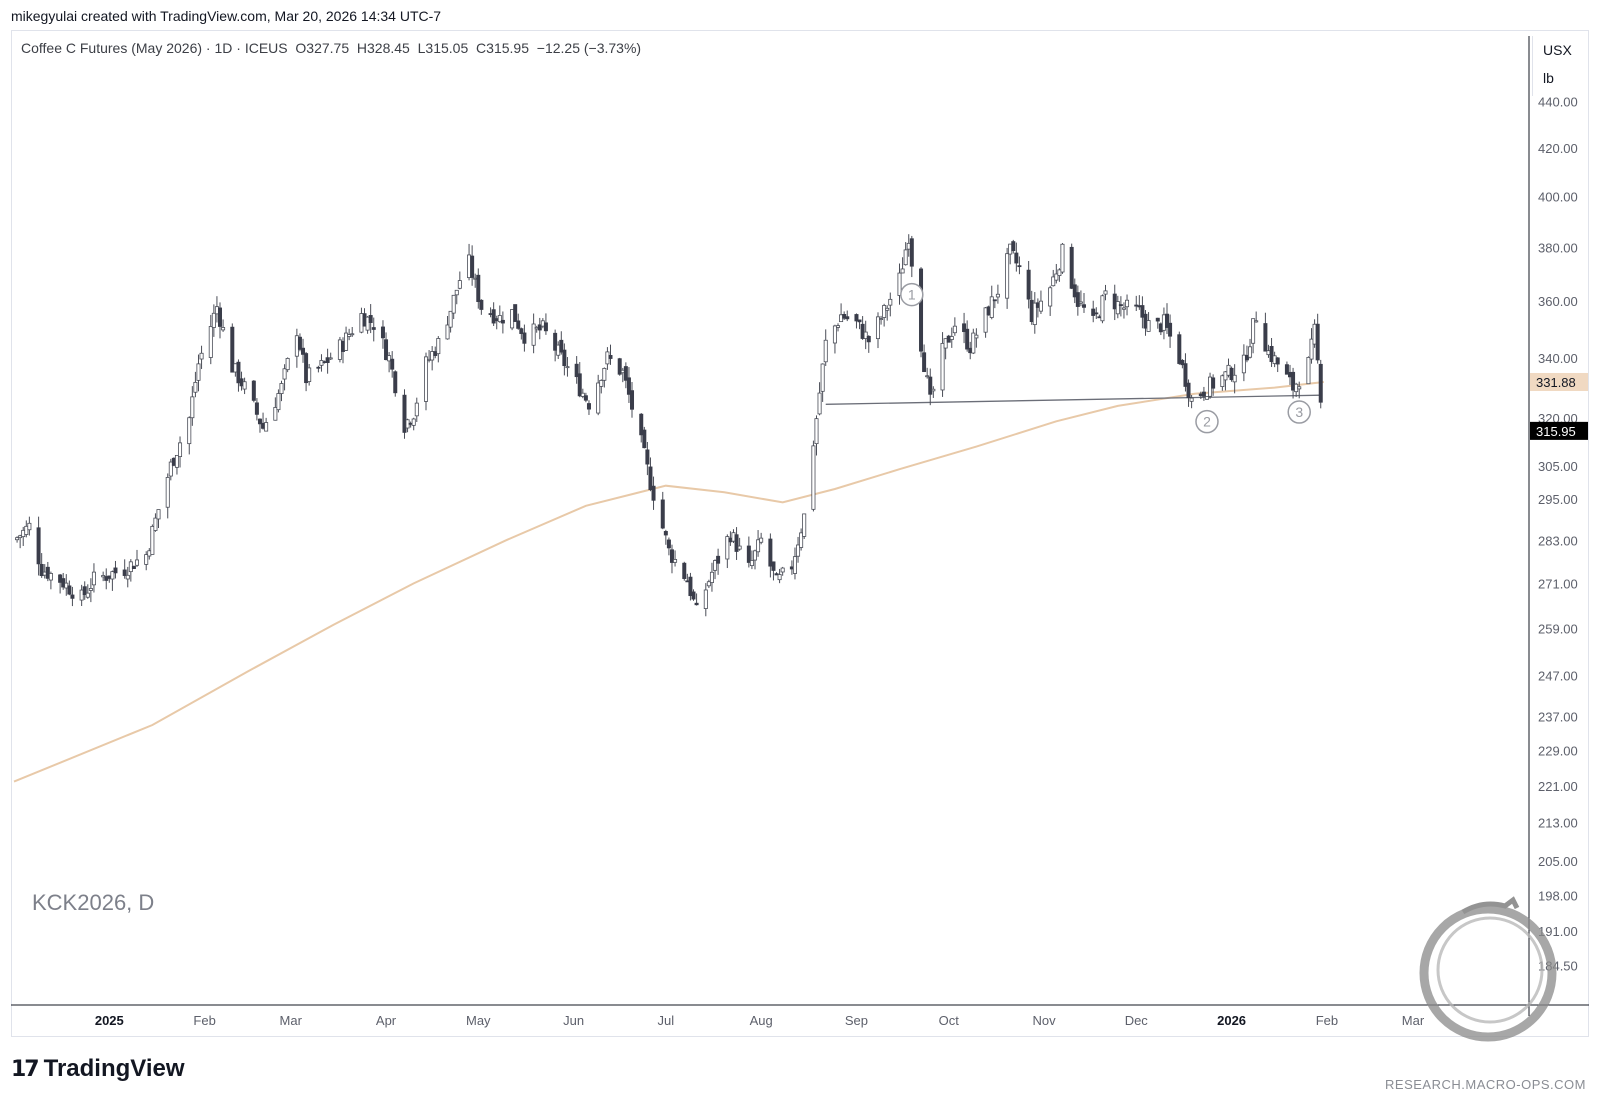 Image resolution: width=1600 pixels, height=1104 pixels. Describe the element at coordinates (154, 48) in the screenshot. I see `symbol-description: Coffee C Futures (May 2026) · 1D · ICEUS` at that location.